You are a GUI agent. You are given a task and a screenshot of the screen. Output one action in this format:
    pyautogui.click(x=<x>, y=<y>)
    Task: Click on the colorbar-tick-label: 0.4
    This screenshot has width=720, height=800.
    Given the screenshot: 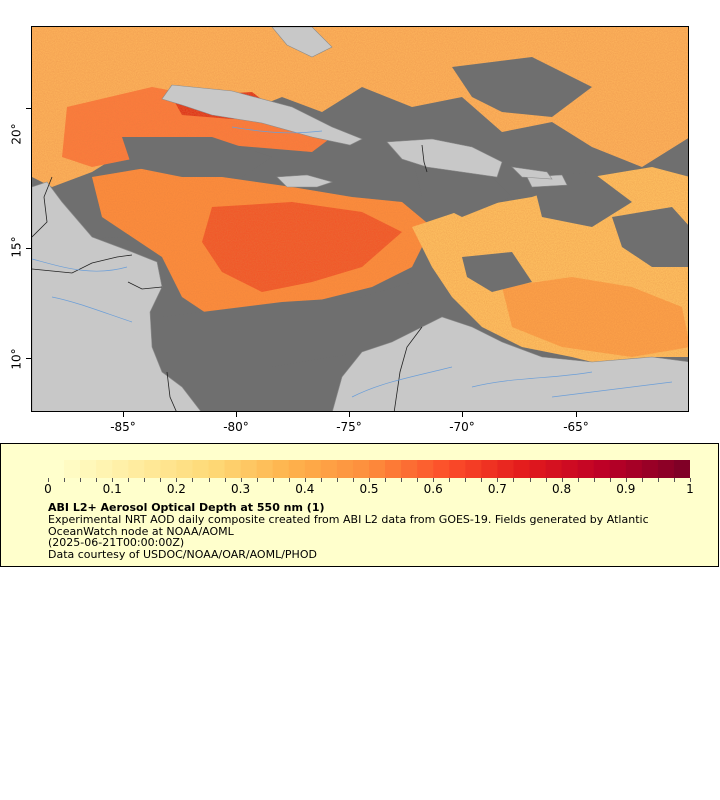 What is the action you would take?
    pyautogui.click(x=305, y=489)
    